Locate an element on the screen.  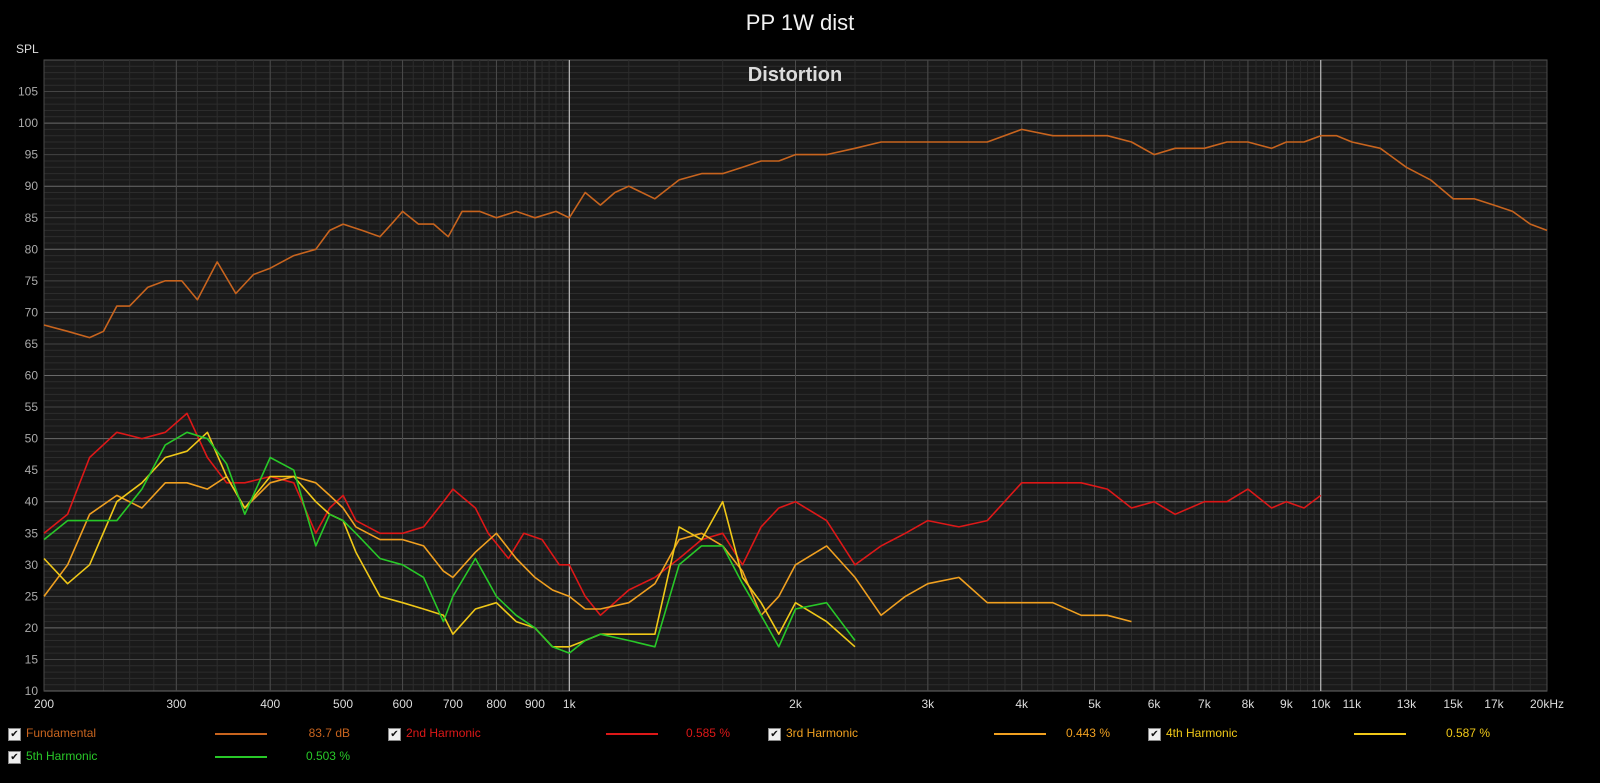
y-tick-label: 95 is located at coordinates (32, 155).